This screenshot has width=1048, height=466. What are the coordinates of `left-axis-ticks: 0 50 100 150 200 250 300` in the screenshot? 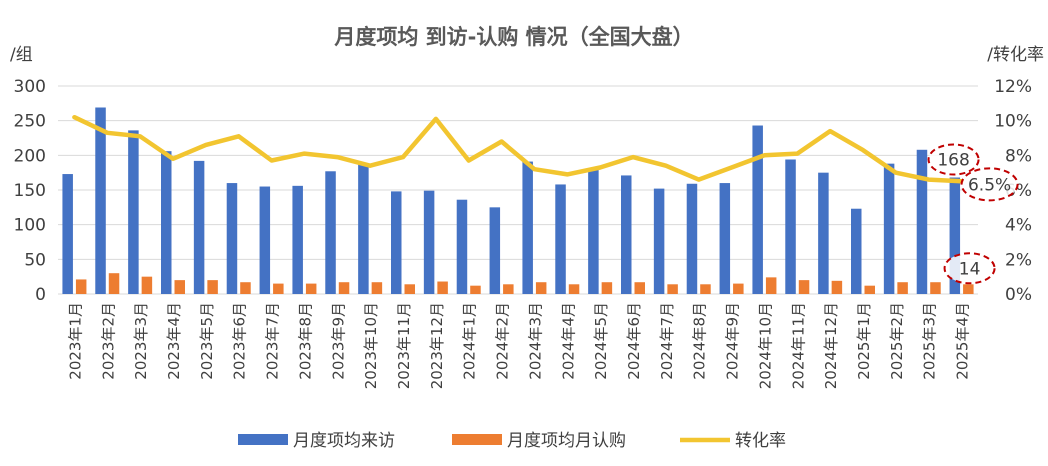 It's located at (30, 191).